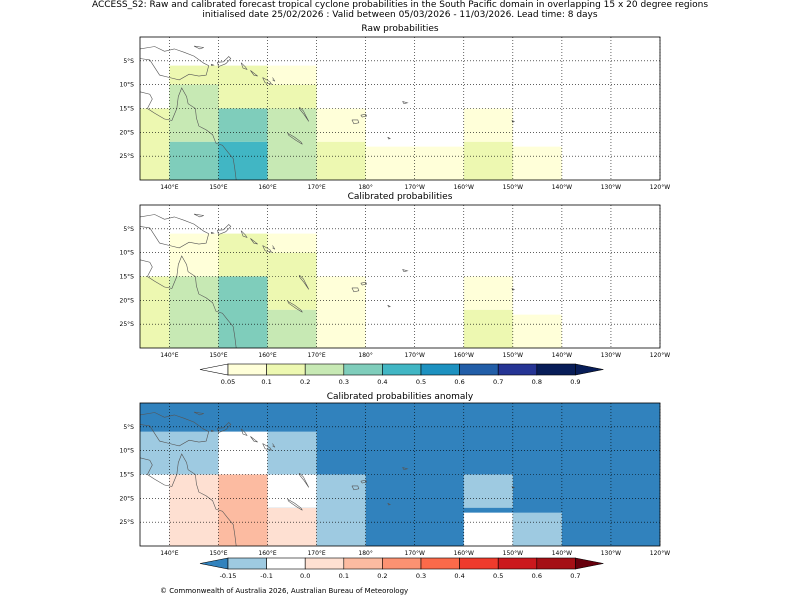  What do you see at coordinates (513, 553) in the screenshot?
I see `anomaly-lon-tick-label: 150°W` at bounding box center [513, 553].